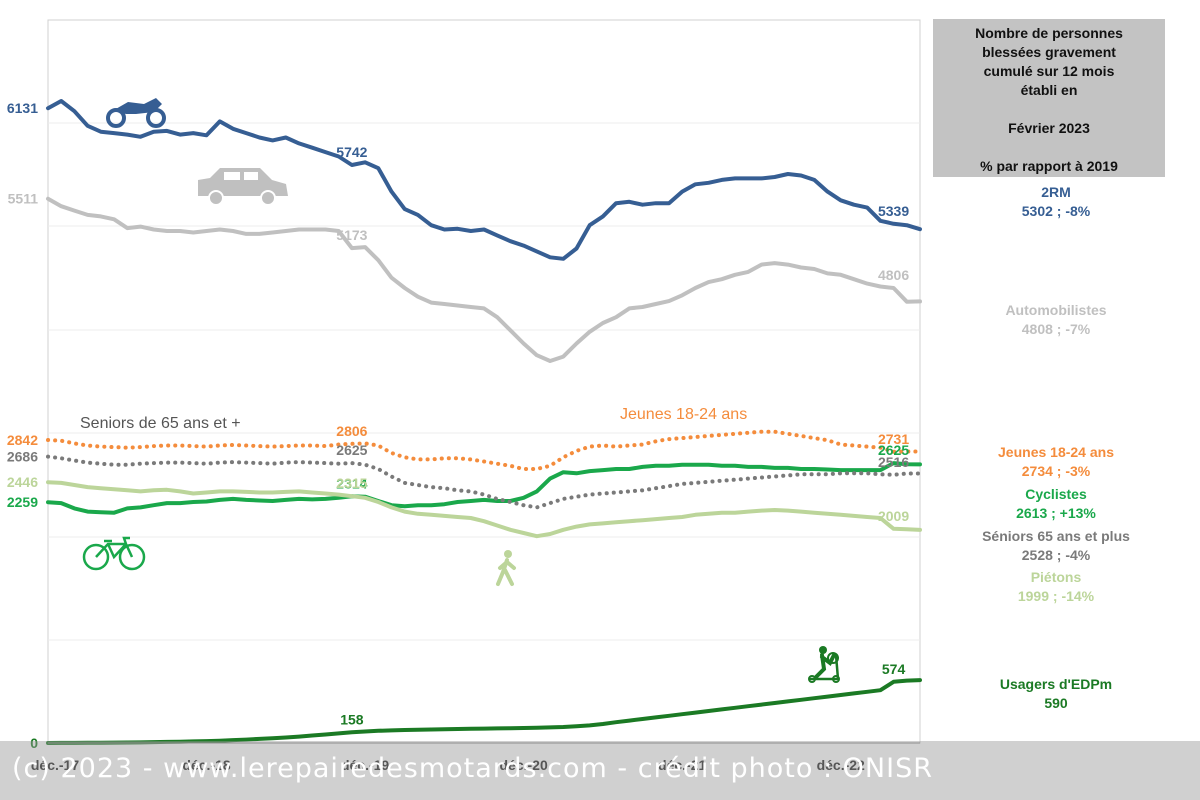 This screenshot has width=1200, height=800. What do you see at coordinates (1056, 192) in the screenshot?
I see `summary-name: 2RM` at bounding box center [1056, 192].